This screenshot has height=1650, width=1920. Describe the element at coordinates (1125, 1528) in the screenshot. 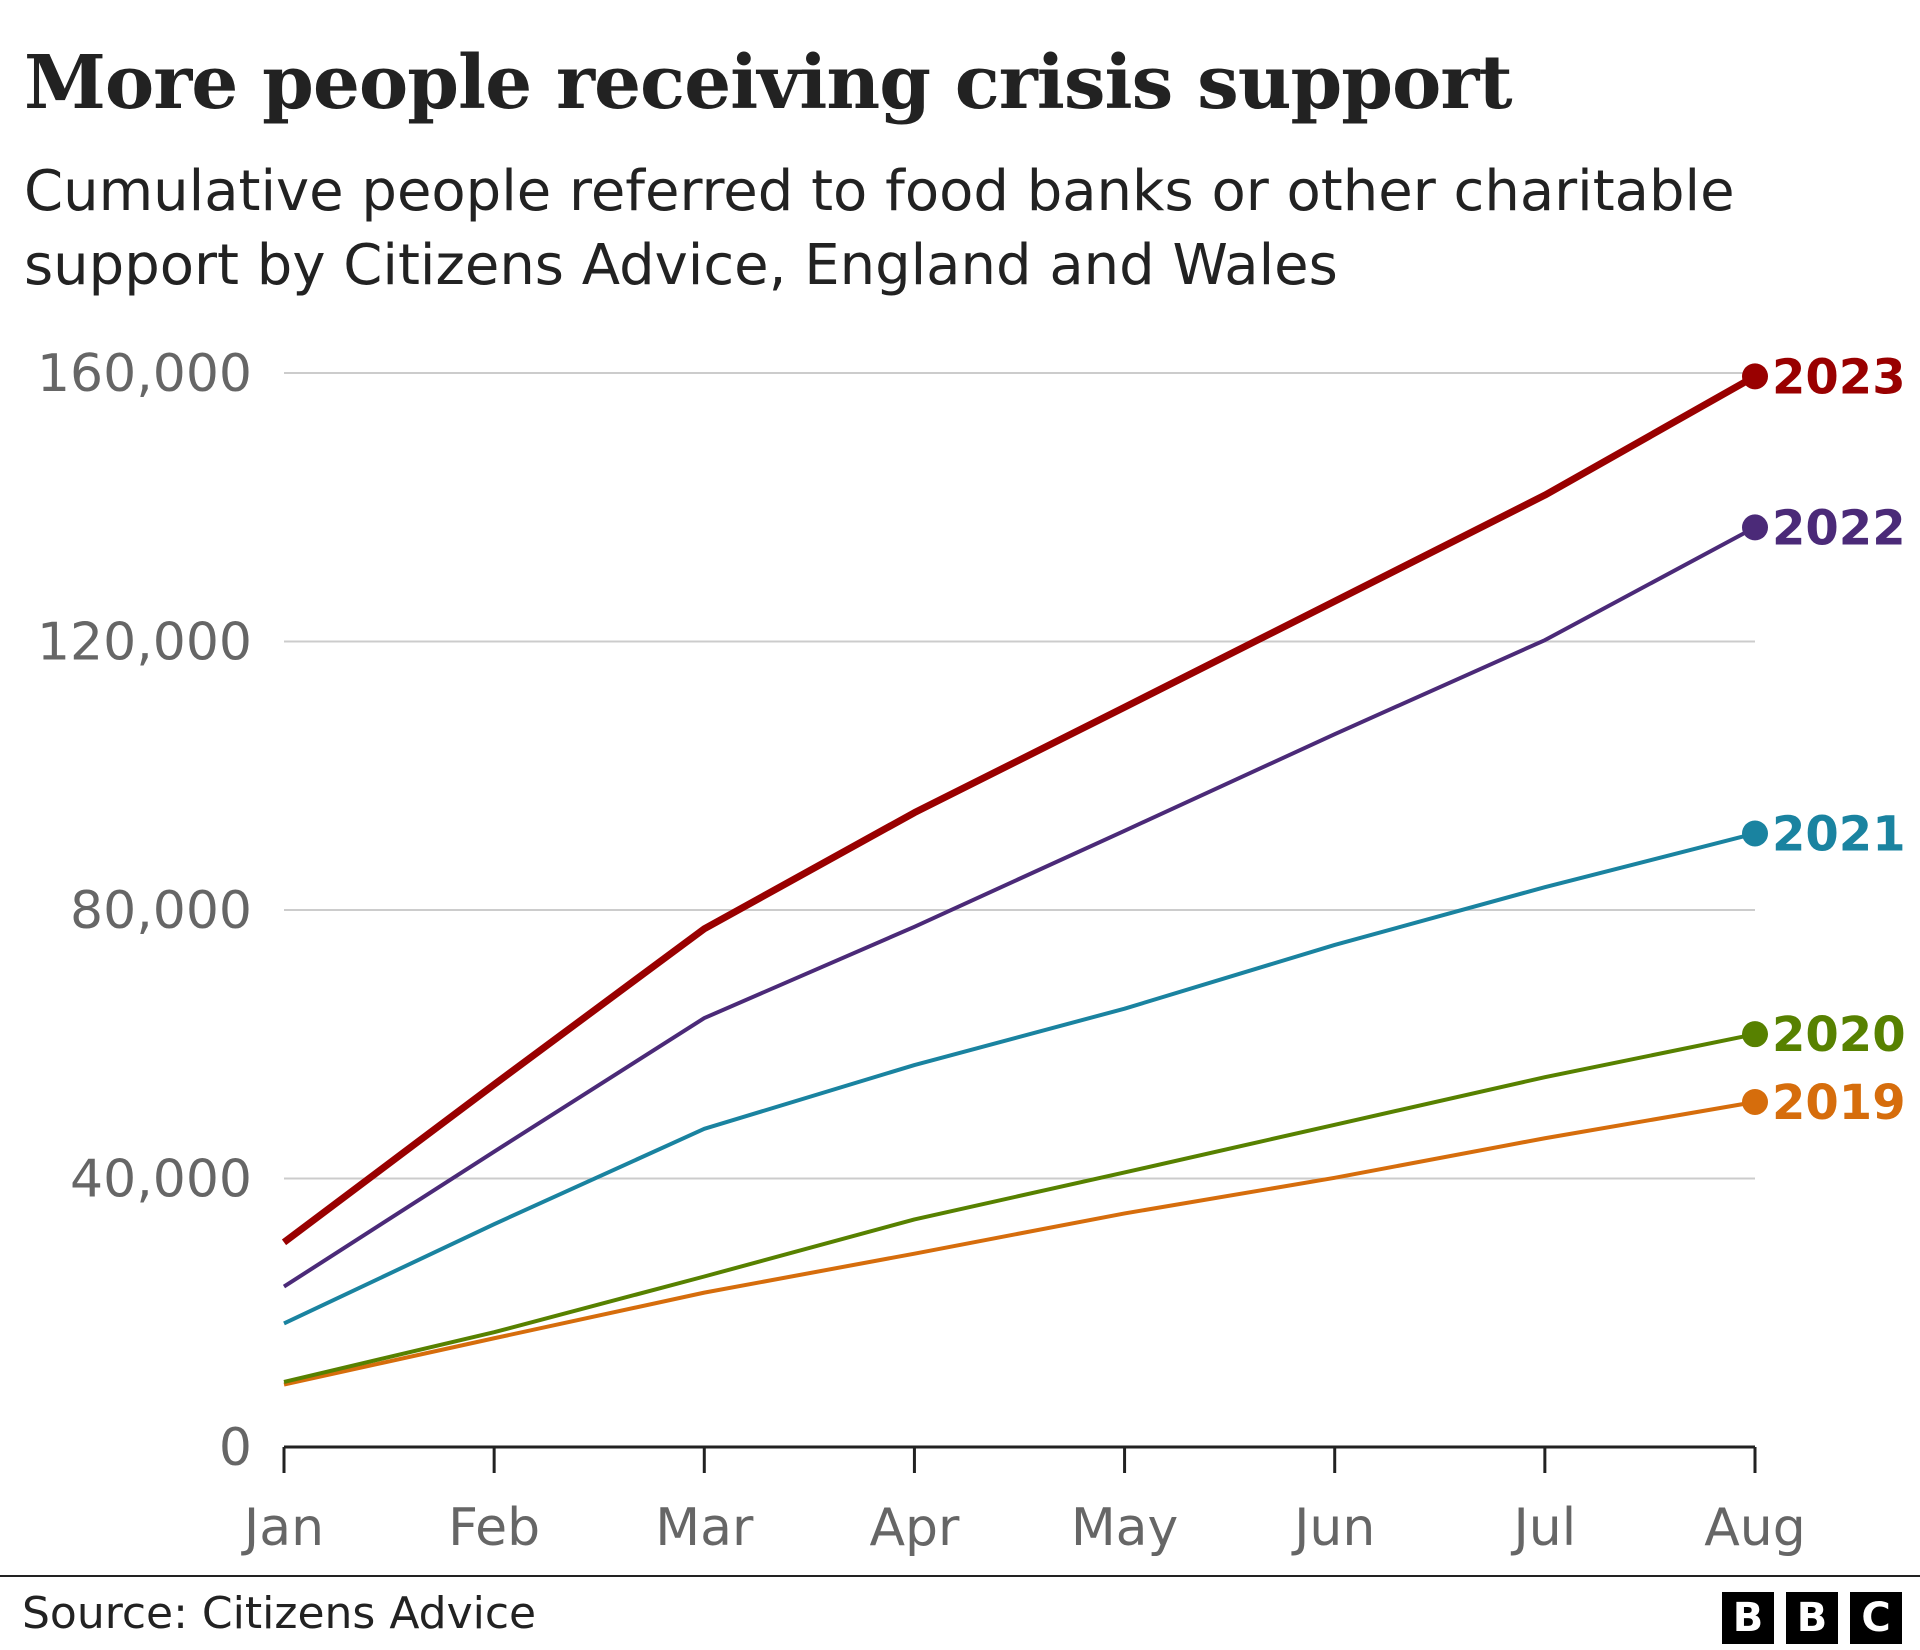

I see `x-tick-label: May` at that location.